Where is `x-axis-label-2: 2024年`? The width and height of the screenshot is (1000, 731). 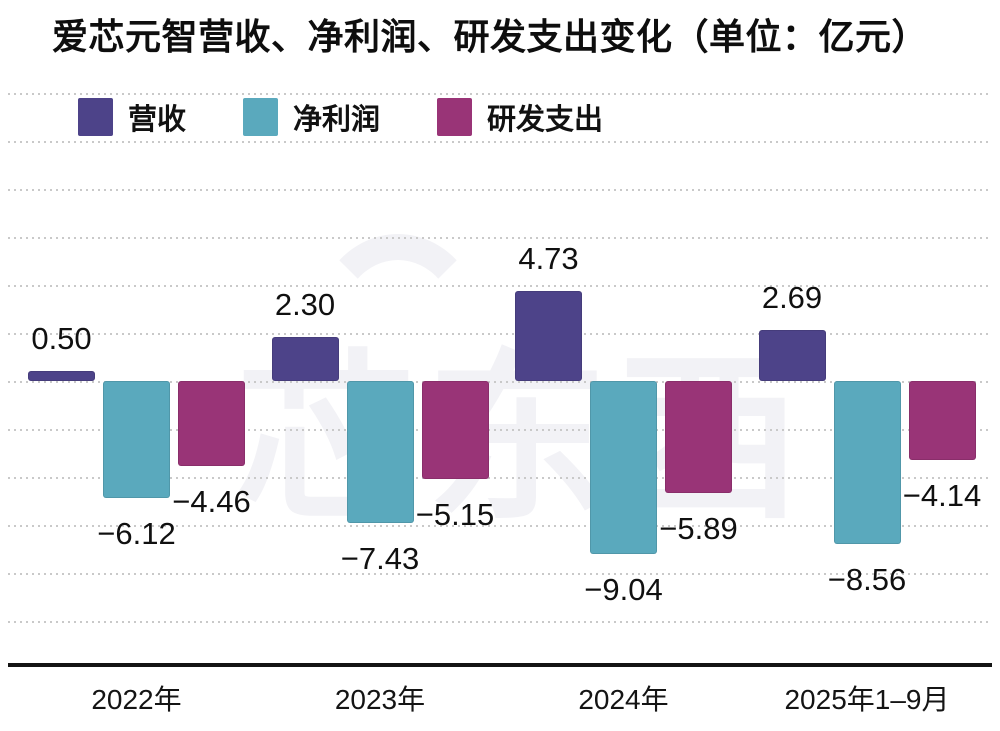
x-axis-label-2: 2024年 is located at coordinates (623, 699).